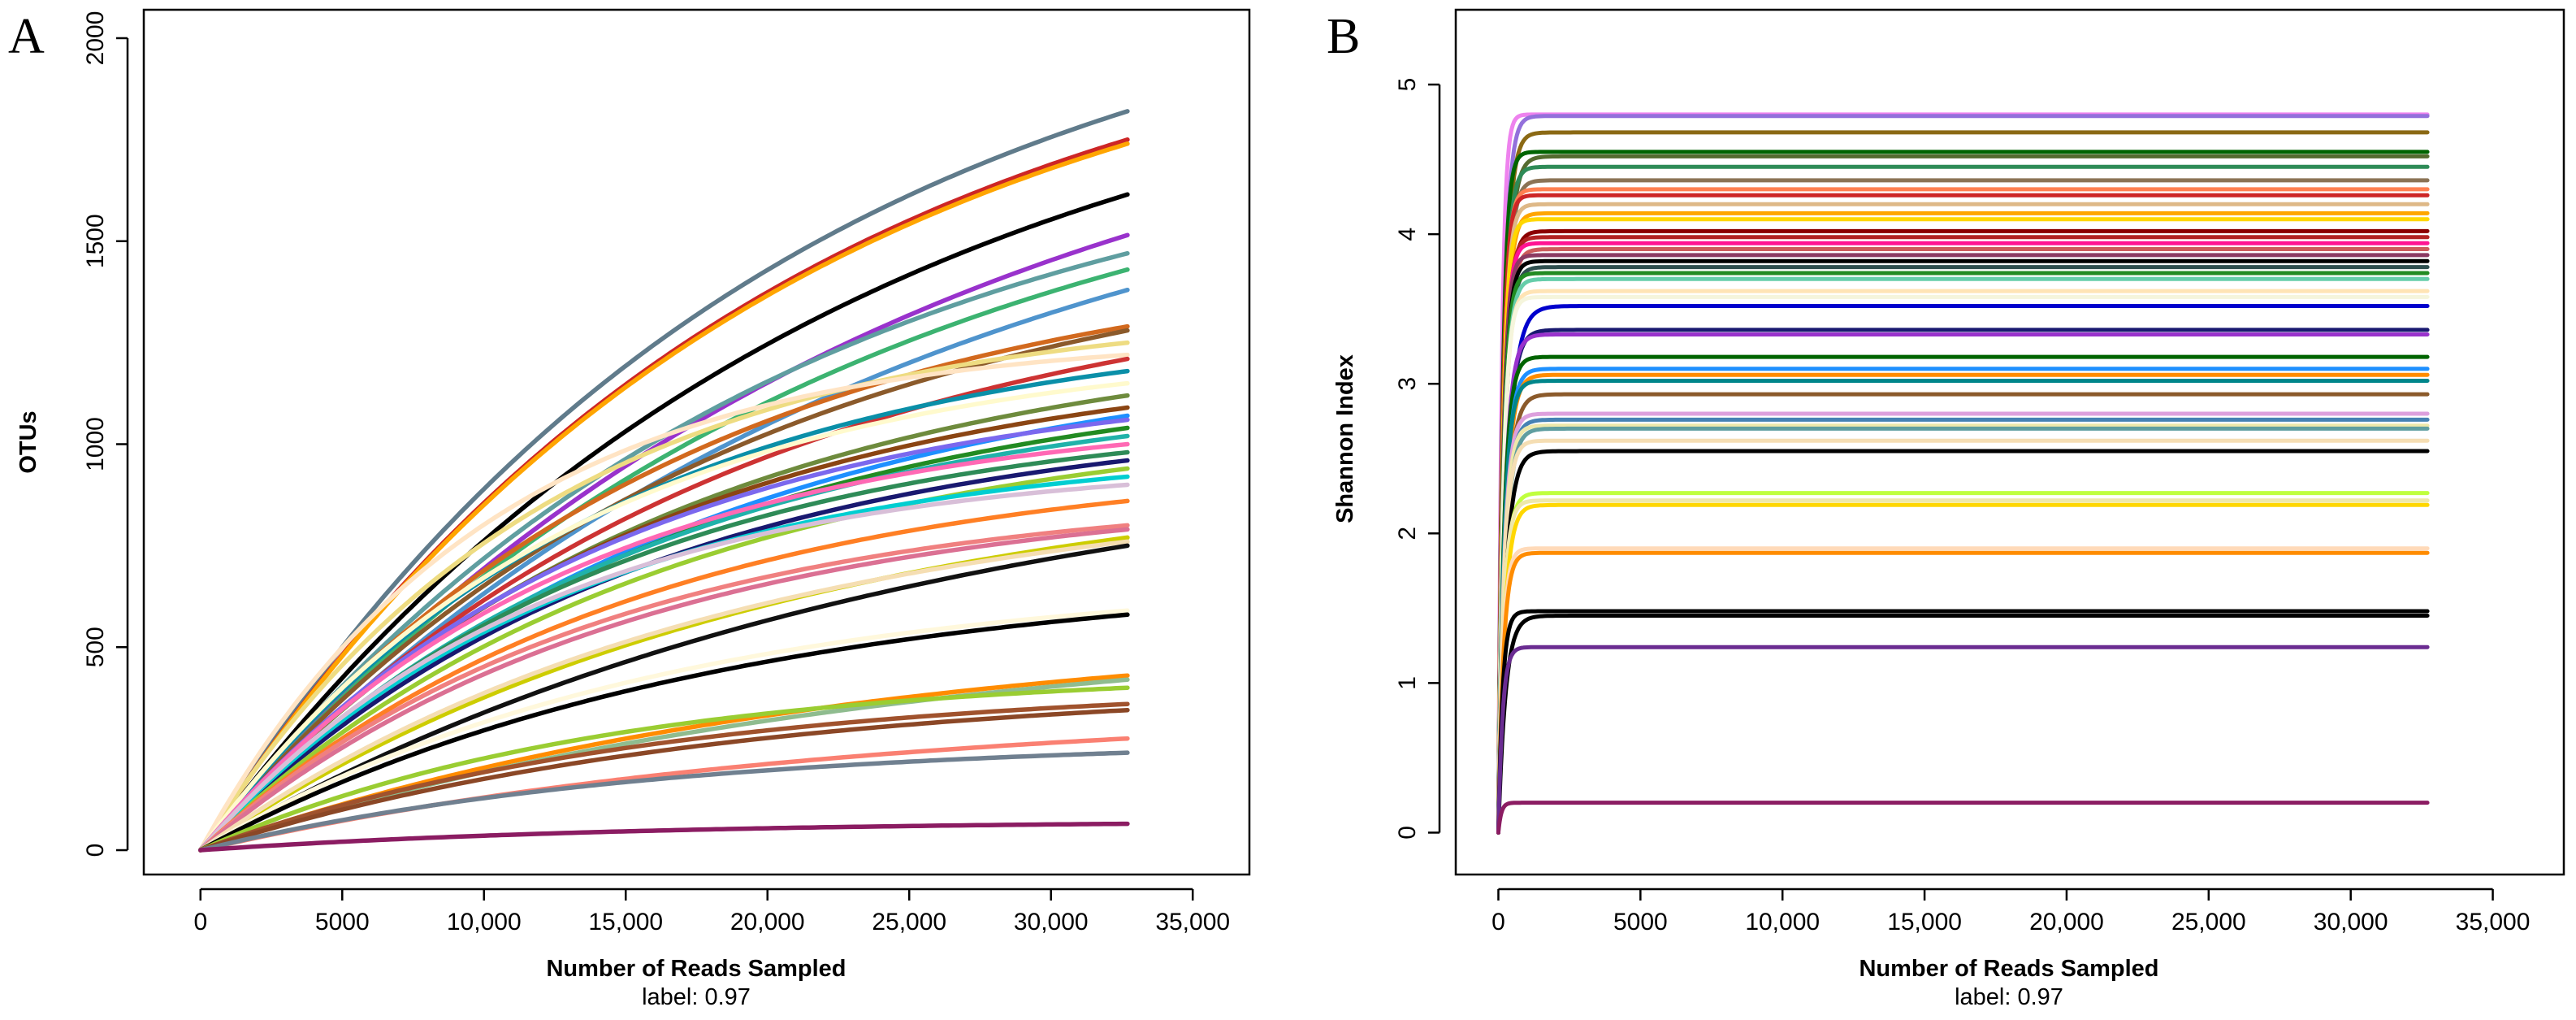 Image resolution: width=2576 pixels, height=1020 pixels. I want to click on panel-b-y-tick-label-2: 1, so click(1407, 683).